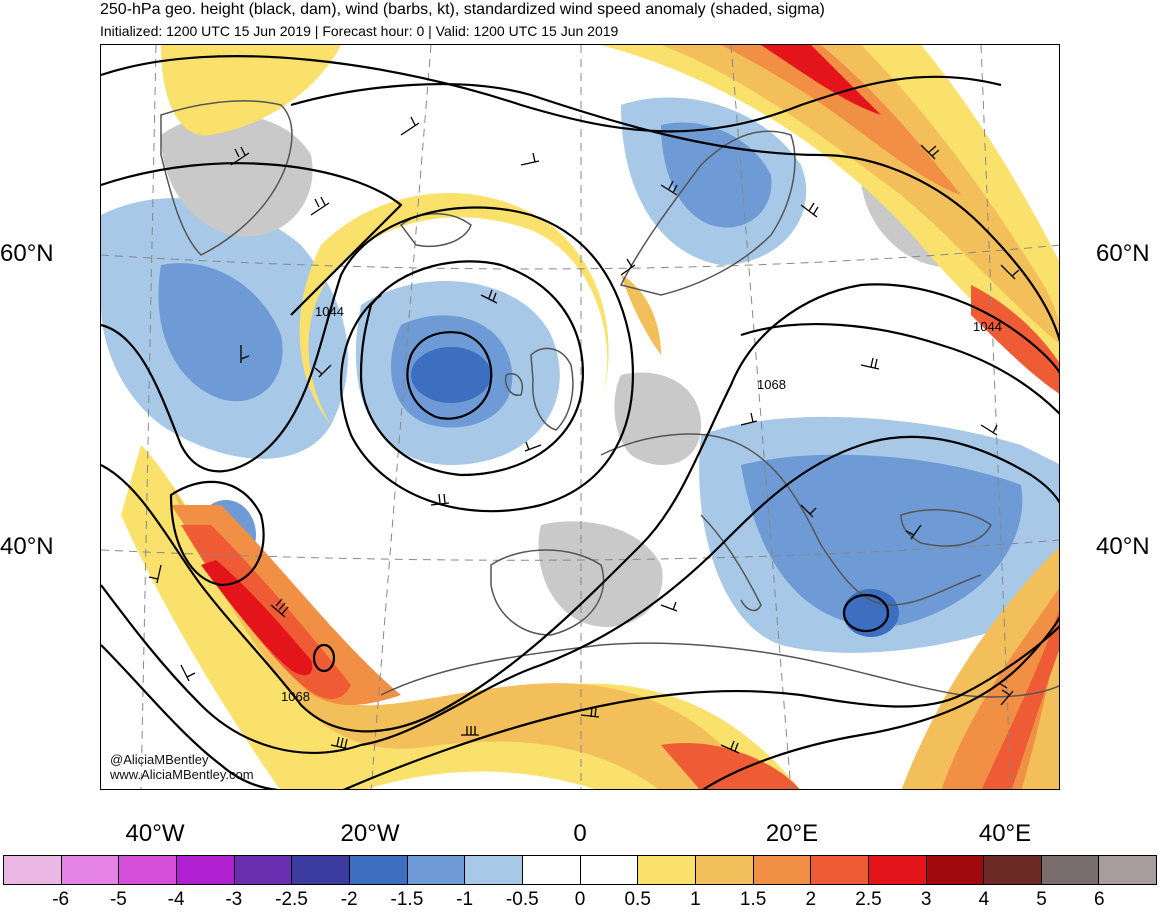  I want to click on colorbar, so click(580, 870).